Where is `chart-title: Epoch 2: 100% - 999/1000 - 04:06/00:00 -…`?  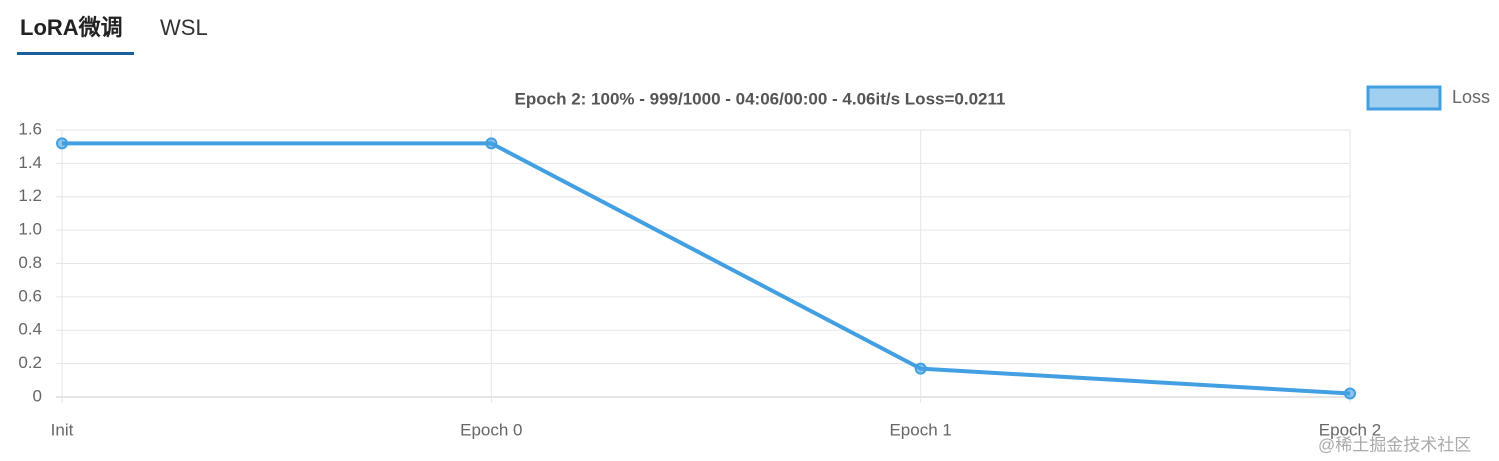 chart-title: Epoch 2: 100% - 999/1000 - 04:06/00:00 -… is located at coordinates (760, 98).